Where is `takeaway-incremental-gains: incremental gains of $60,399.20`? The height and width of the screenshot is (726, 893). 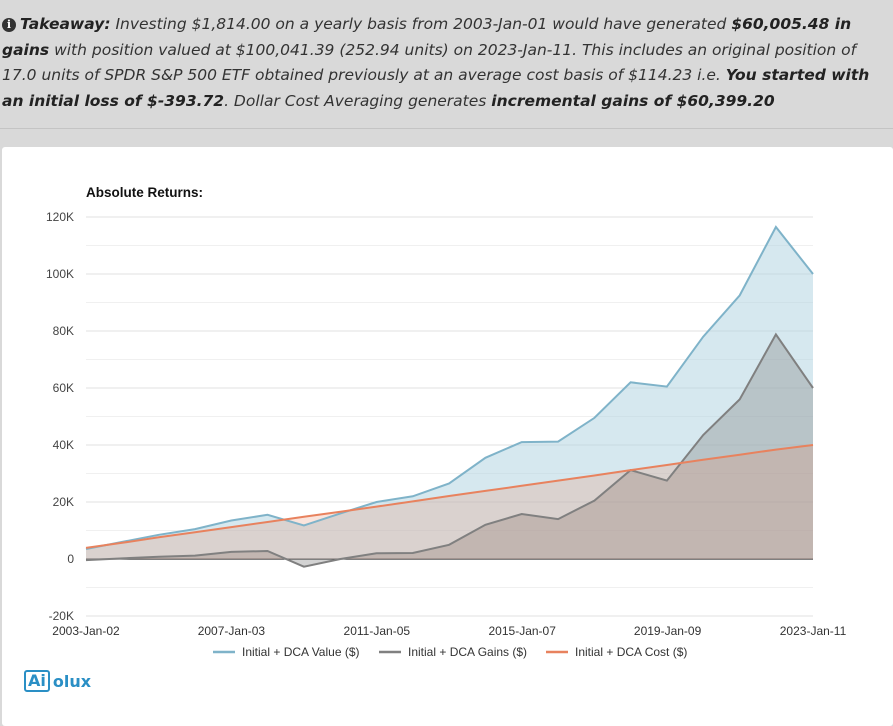
takeaway-incremental-gains: incremental gains of $60,399.20 is located at coordinates (633, 100).